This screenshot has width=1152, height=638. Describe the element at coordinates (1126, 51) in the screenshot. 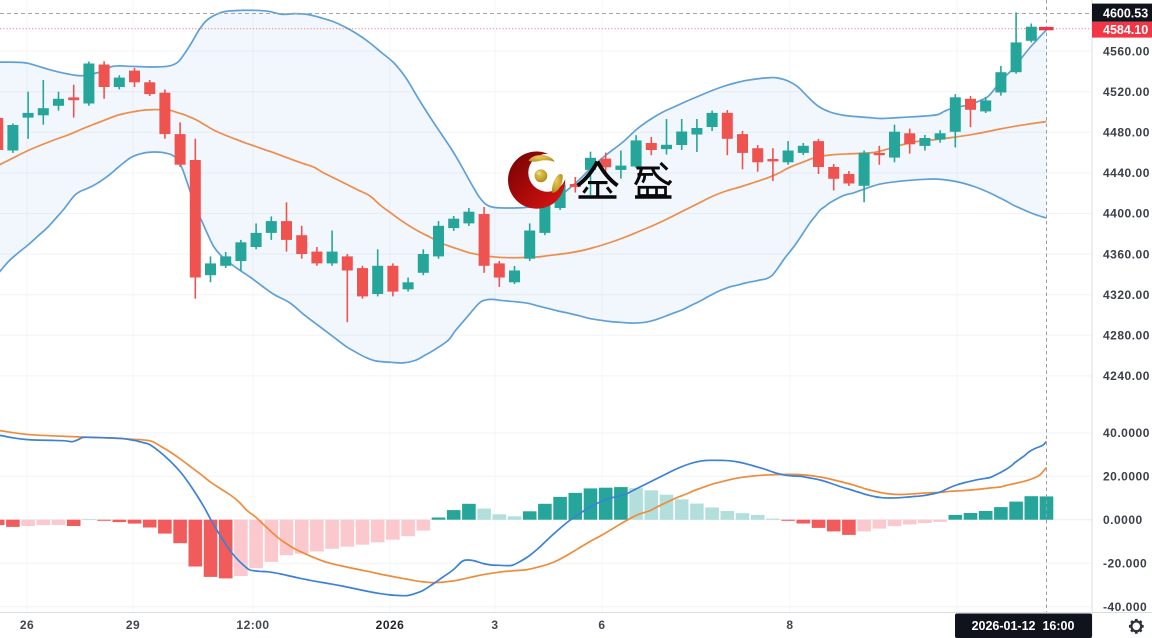

I see `svg-text: 4560.00` at that location.